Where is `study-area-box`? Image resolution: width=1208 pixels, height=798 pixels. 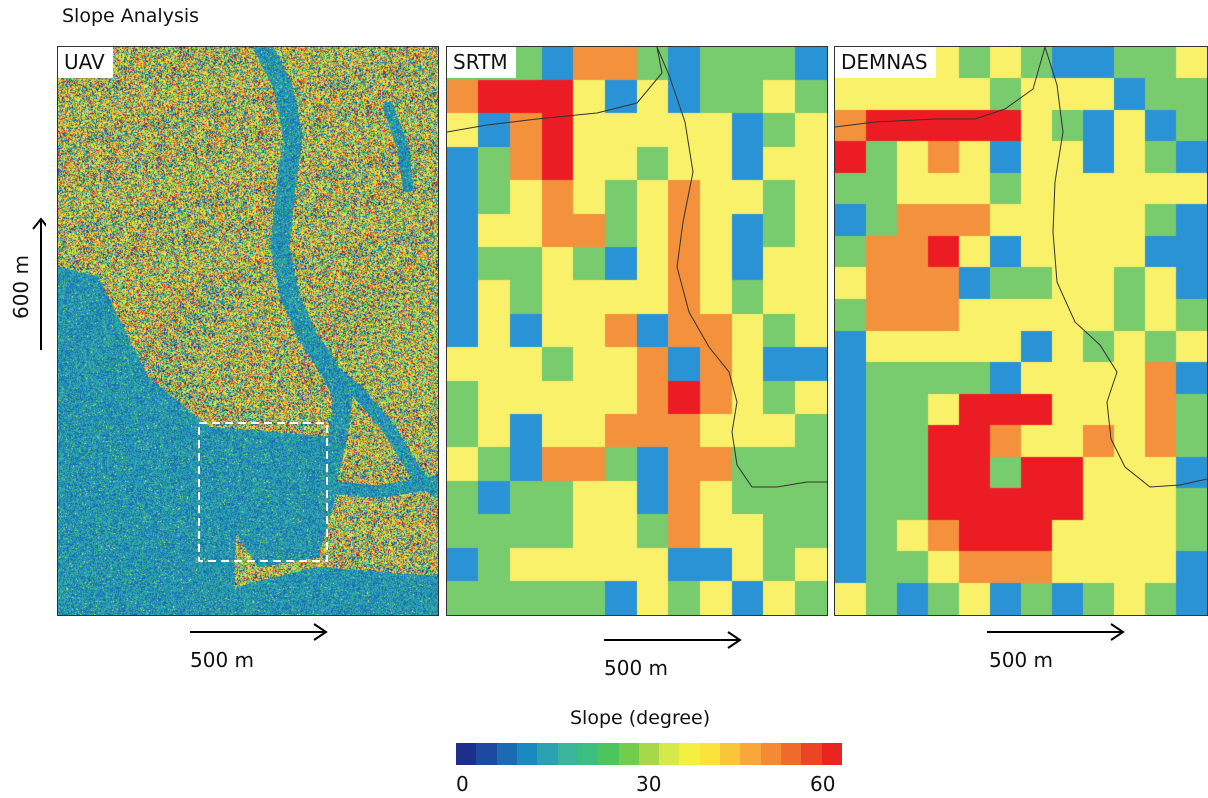 study-area-box is located at coordinates (263, 492).